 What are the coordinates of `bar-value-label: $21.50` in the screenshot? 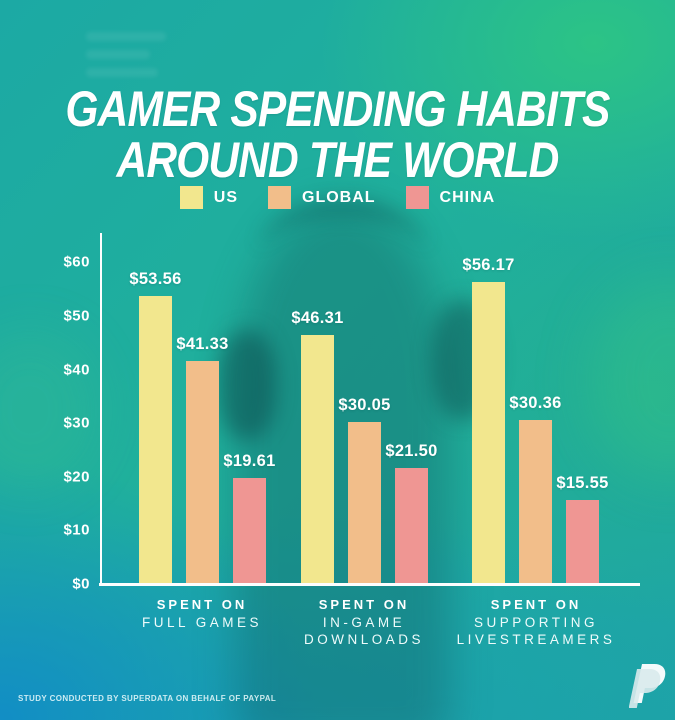 It's located at (411, 451).